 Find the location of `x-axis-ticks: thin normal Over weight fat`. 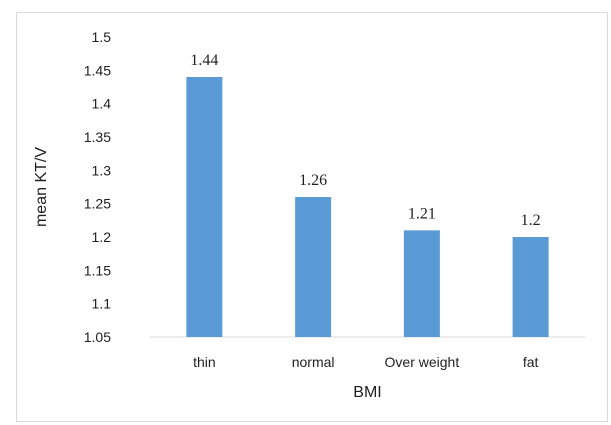

x-axis-ticks: thin normal Over weight fat is located at coordinates (365, 362).